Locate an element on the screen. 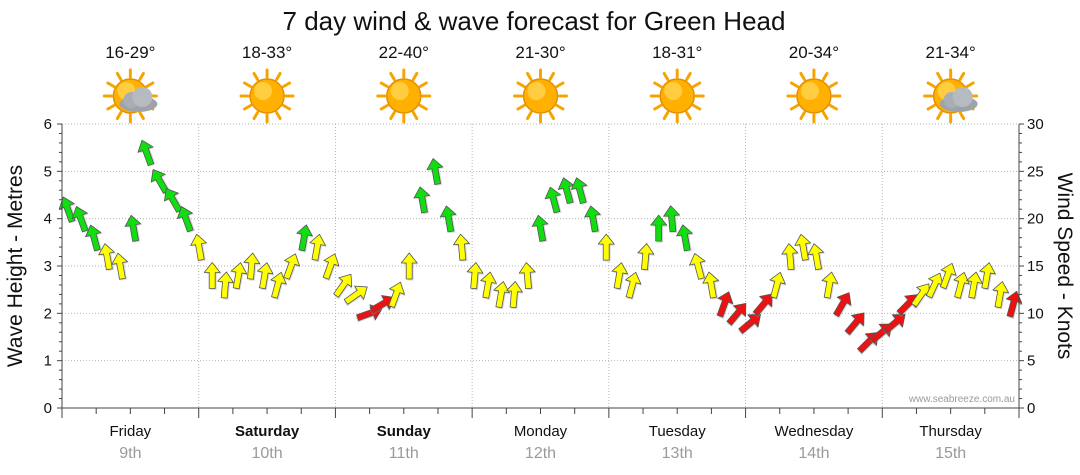 The height and width of the screenshot is (475, 1080). day-date: 10th is located at coordinates (267, 453).